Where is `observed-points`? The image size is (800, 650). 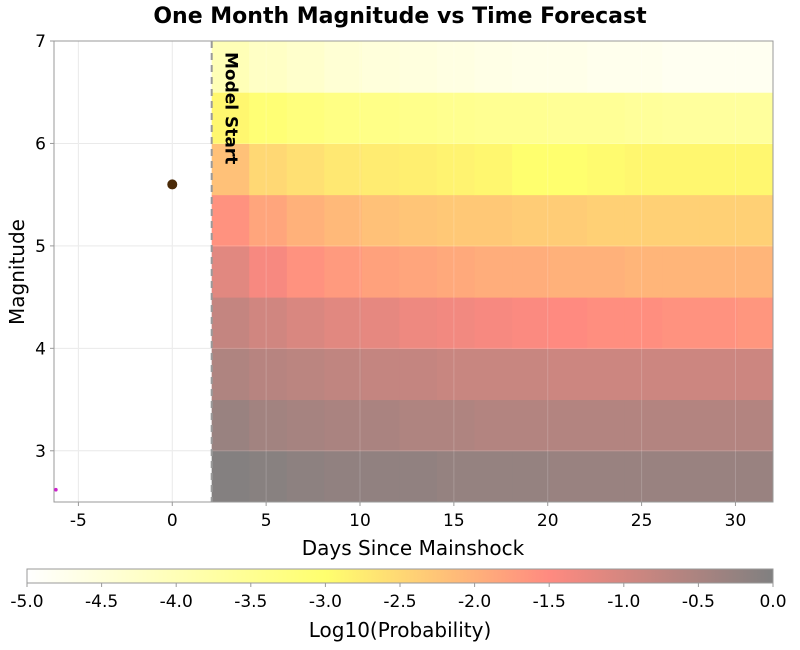 observed-points is located at coordinates (116, 335).